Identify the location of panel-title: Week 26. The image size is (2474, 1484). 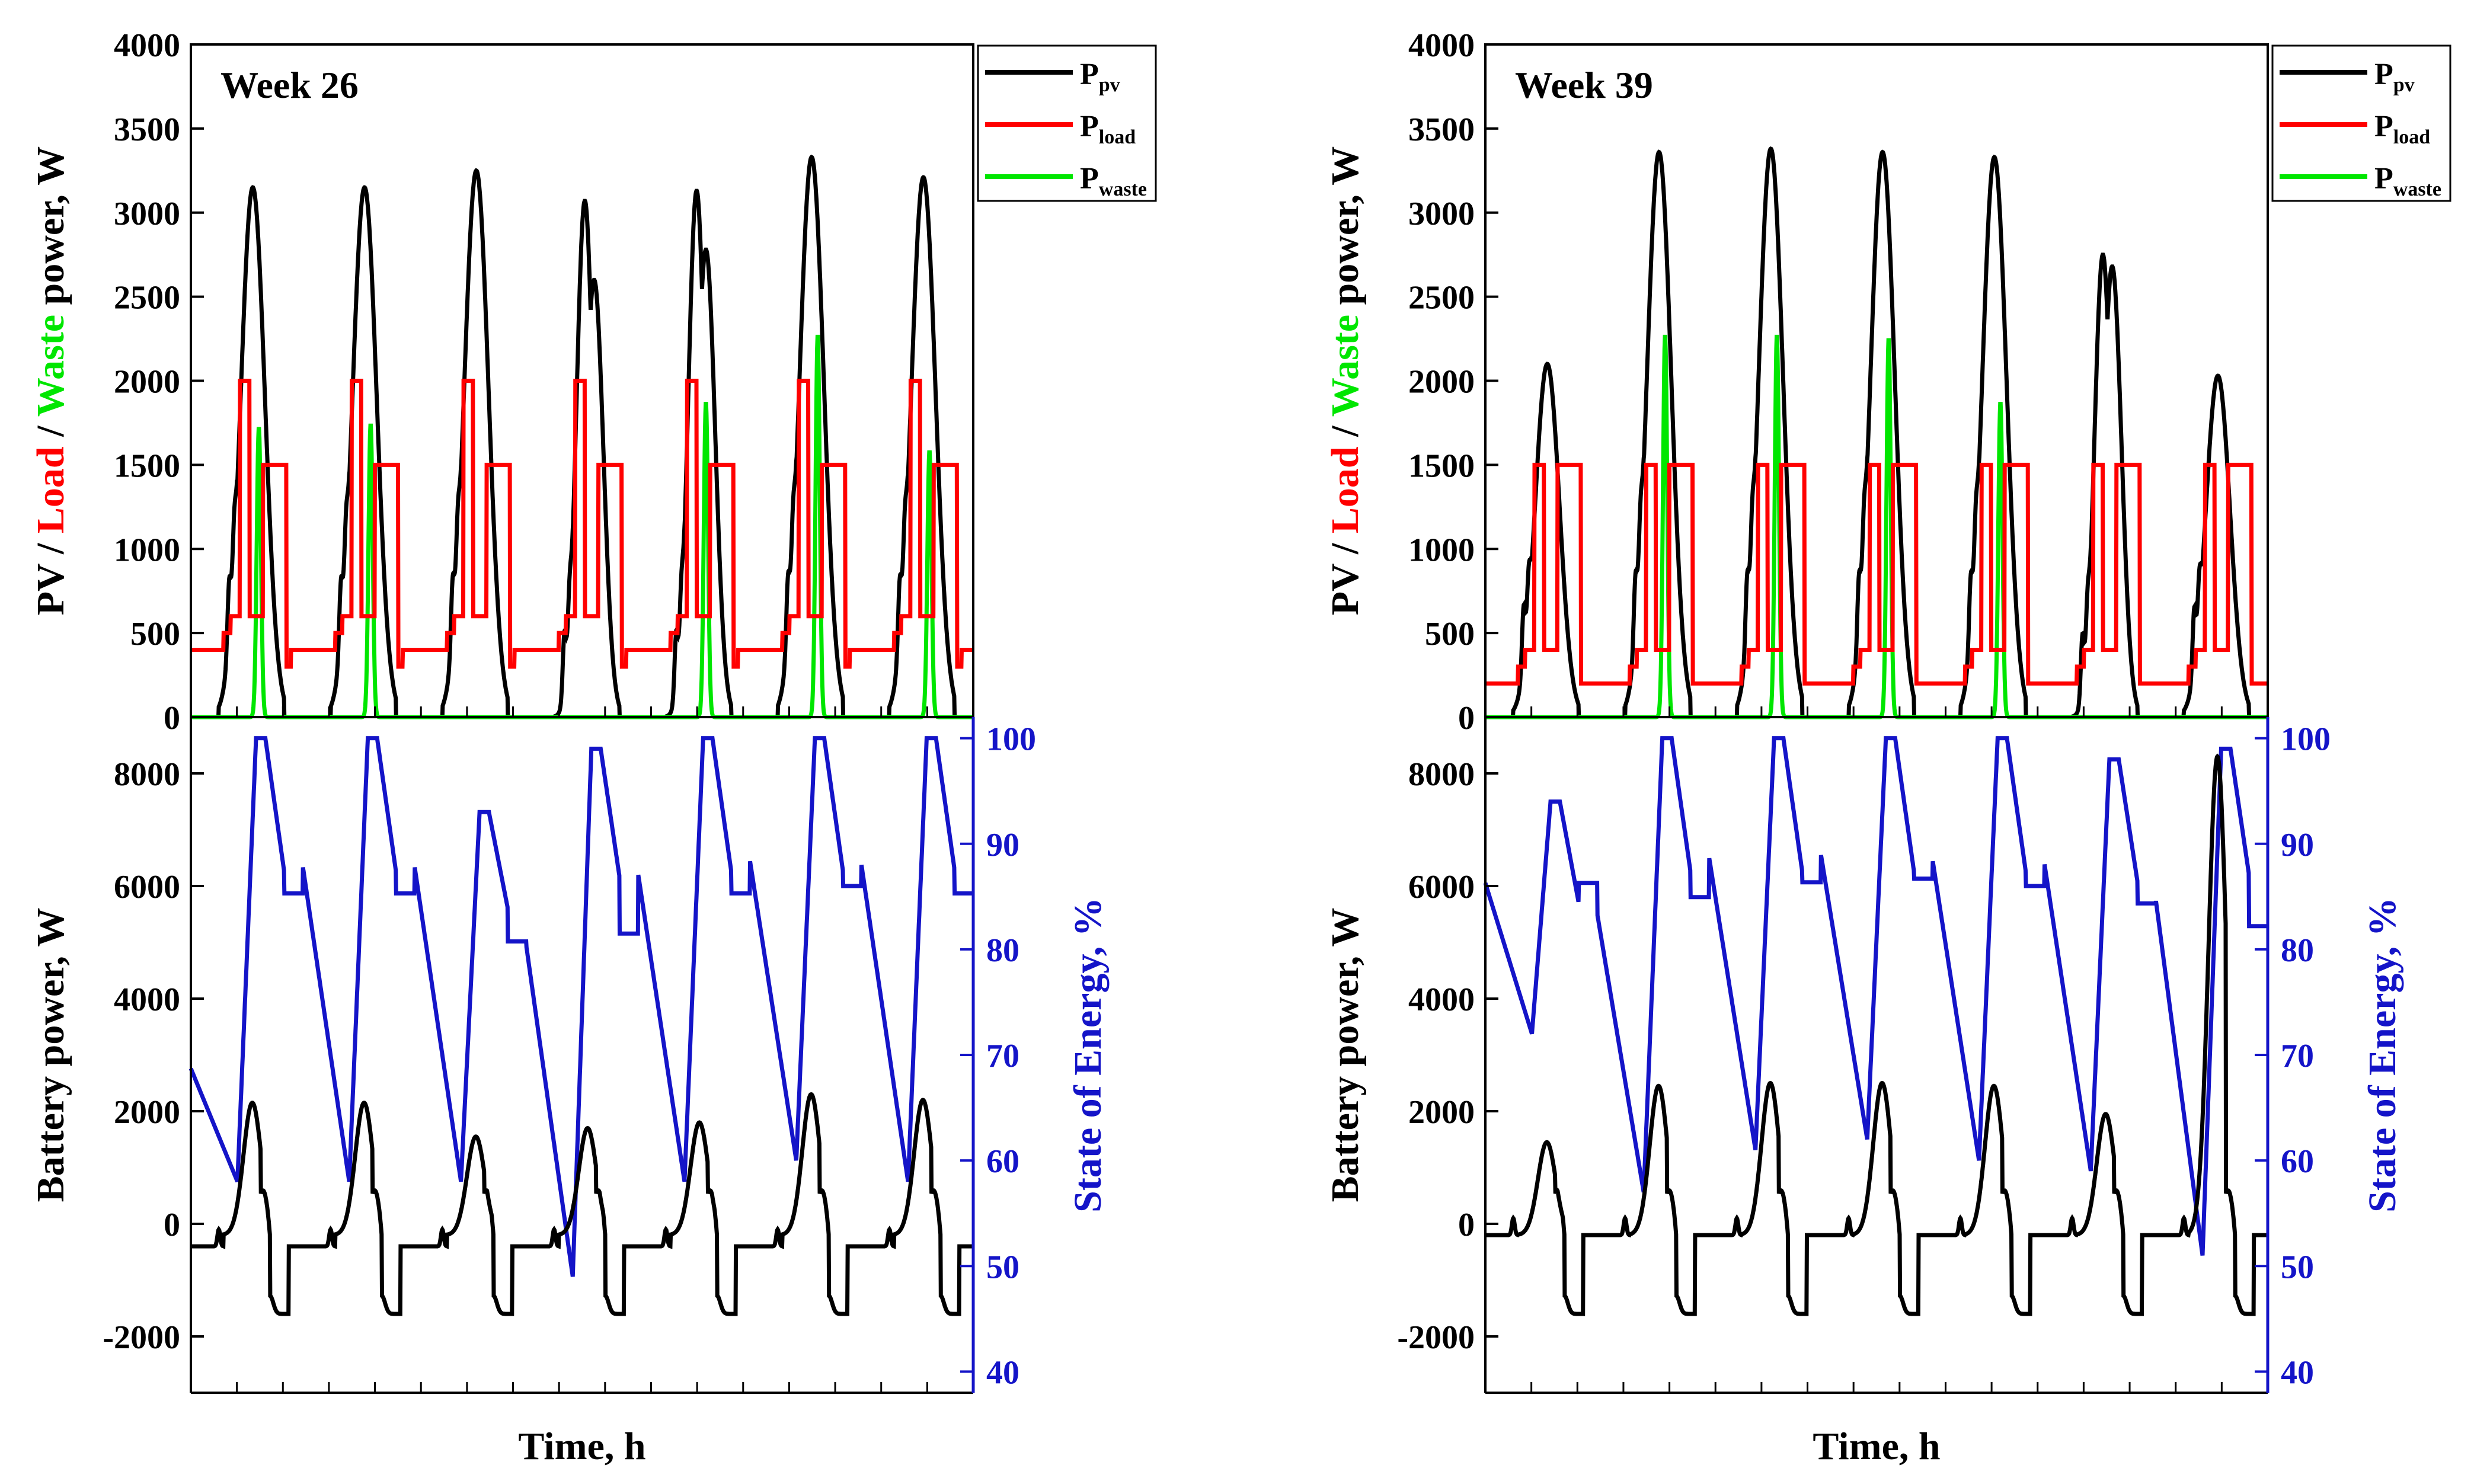
(289, 85).